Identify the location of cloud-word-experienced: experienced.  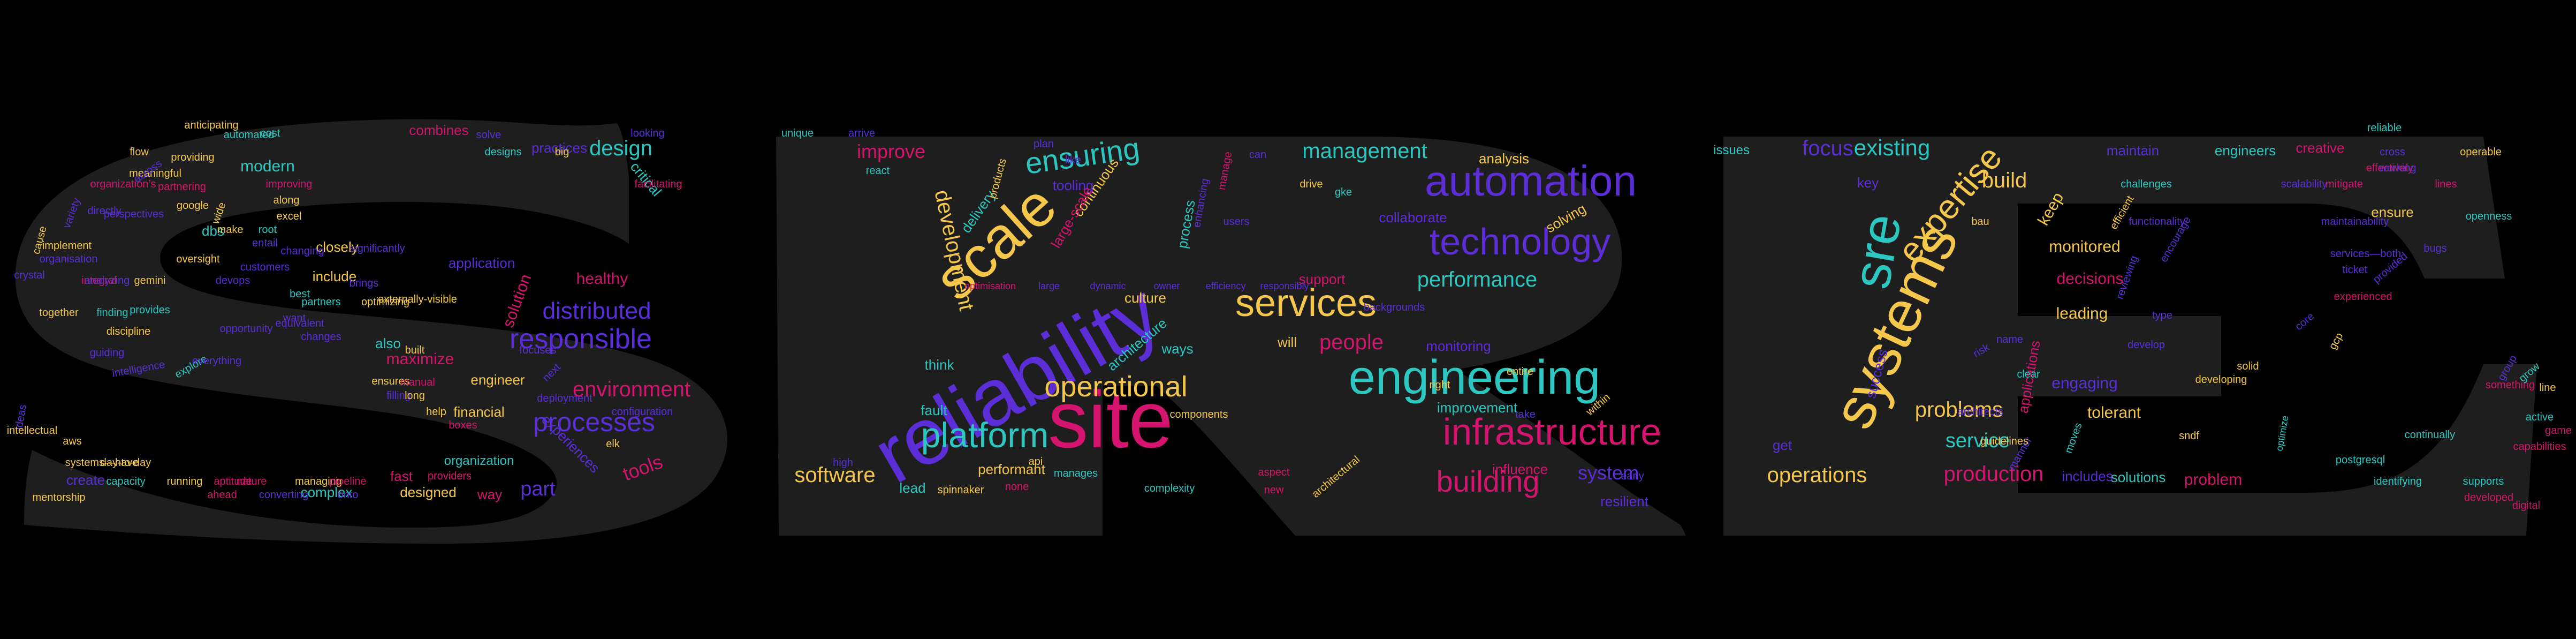
(2363, 297).